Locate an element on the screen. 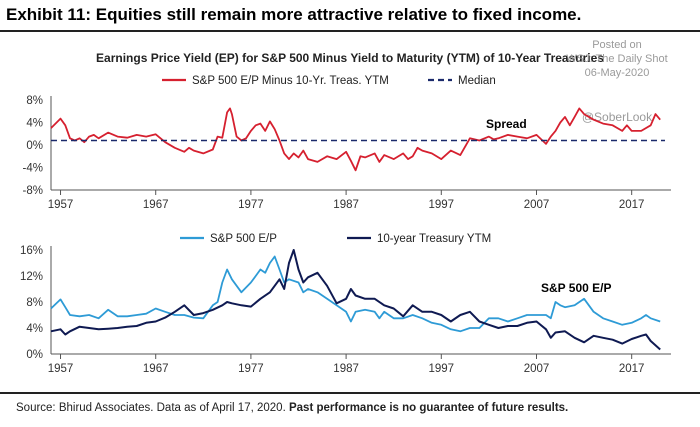 Image resolution: width=700 pixels, height=427 pixels. legend-label-10-year-treasury-ytm: 10-year Treasury YTM is located at coordinates (434, 239).